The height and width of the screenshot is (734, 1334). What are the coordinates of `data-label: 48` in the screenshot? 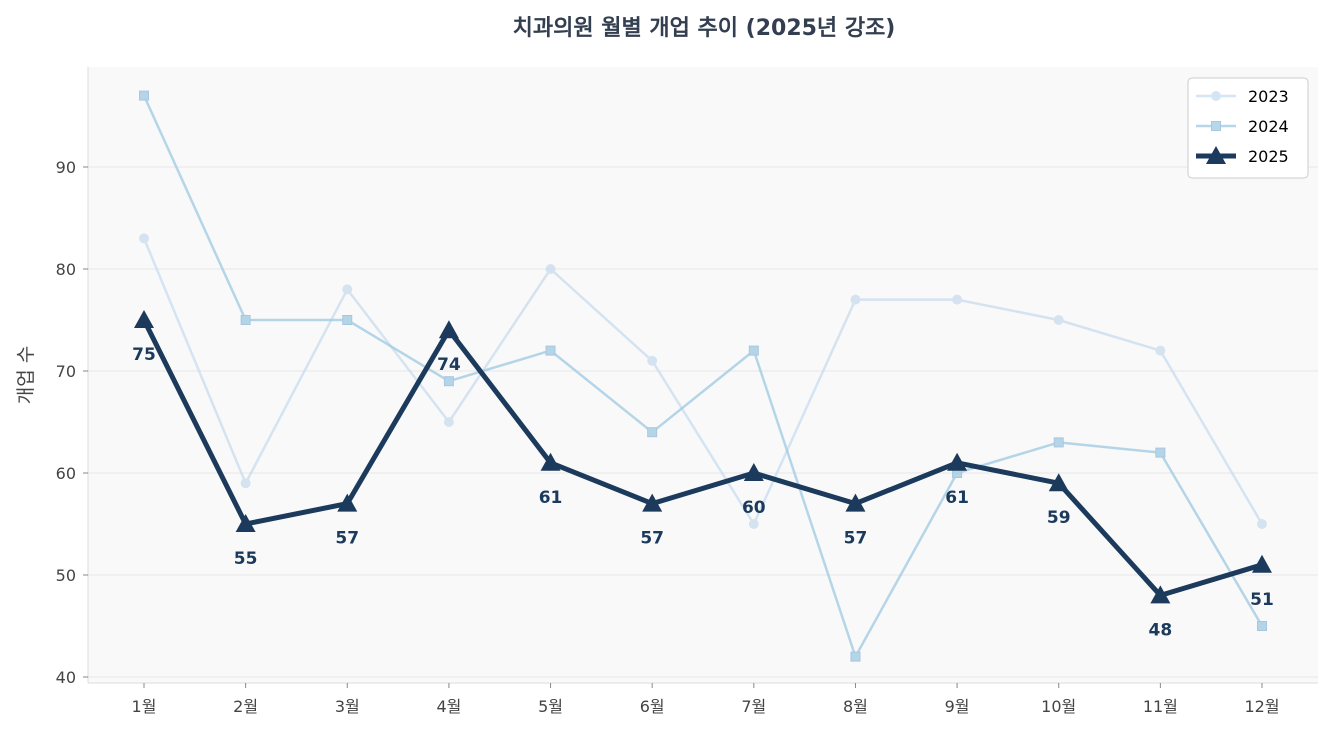 It's located at (1161, 630).